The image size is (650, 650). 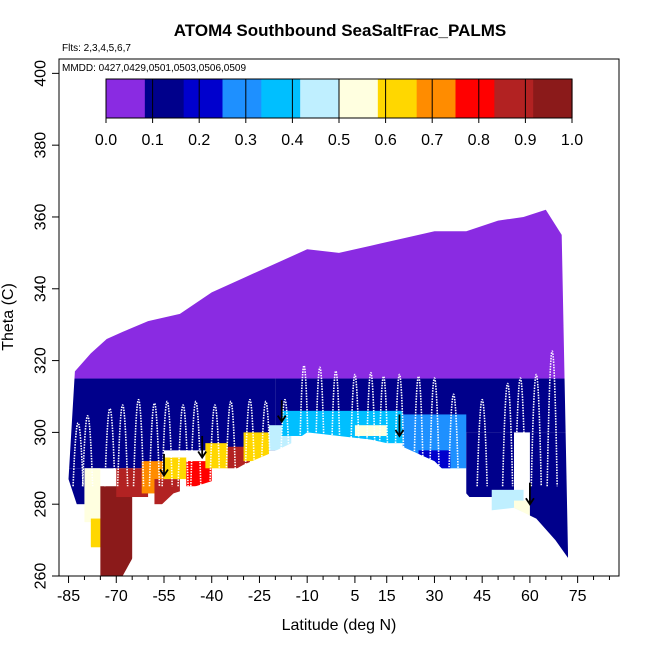 I want to click on x-axis: -85 -70 -55 -40 -25 -10 5 15 30 45 60 75, so click(x=333, y=590).